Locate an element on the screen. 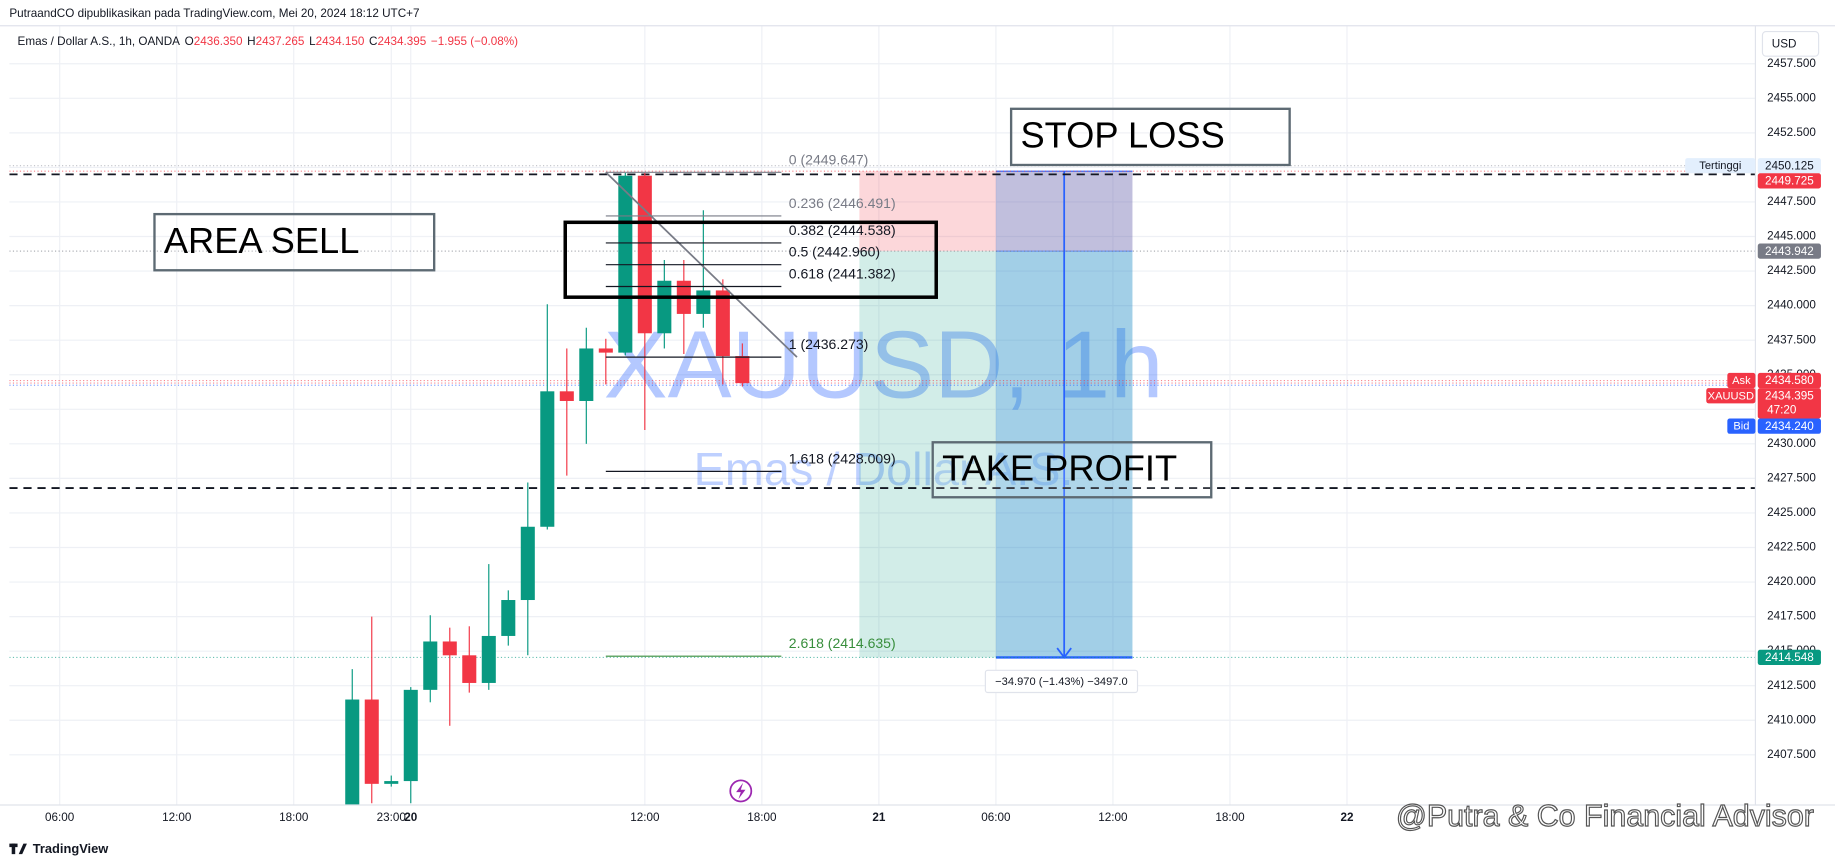  y-tick-label: 2417.500 is located at coordinates (1791, 616).